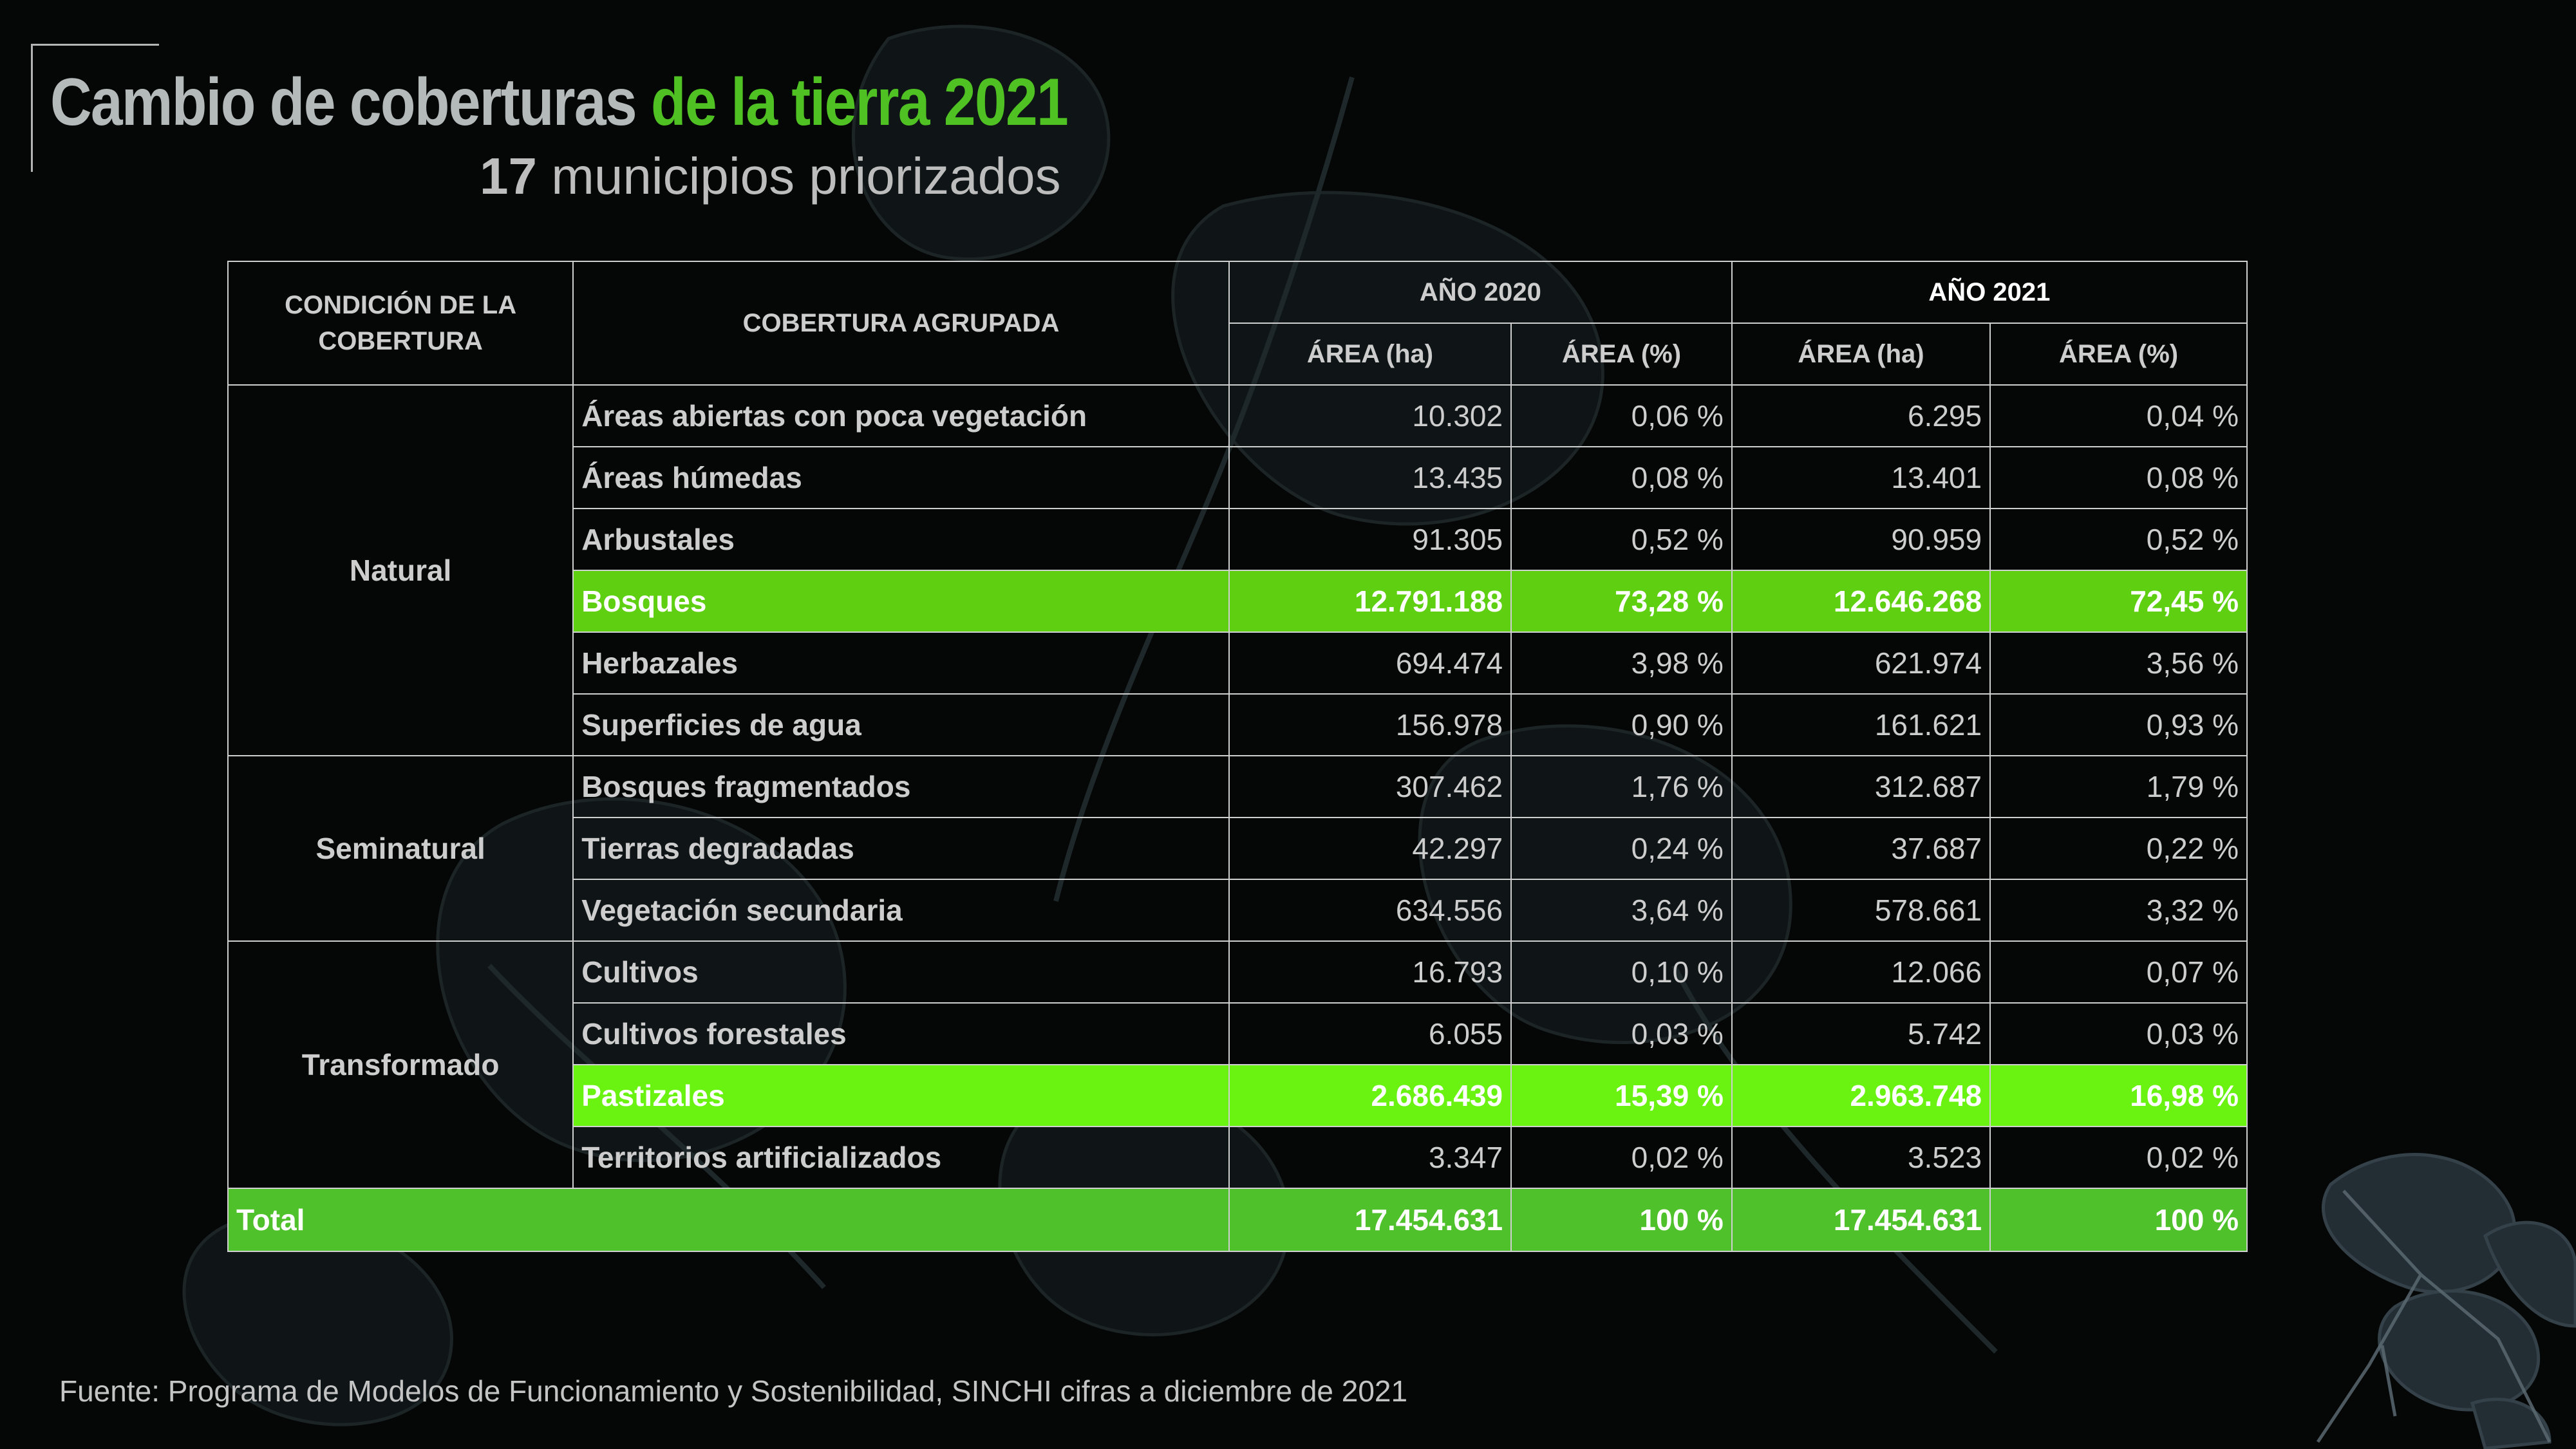 This screenshot has width=2576, height=1449. I want to click on page-subtitle: 17 municipios priorizados, so click(770, 176).